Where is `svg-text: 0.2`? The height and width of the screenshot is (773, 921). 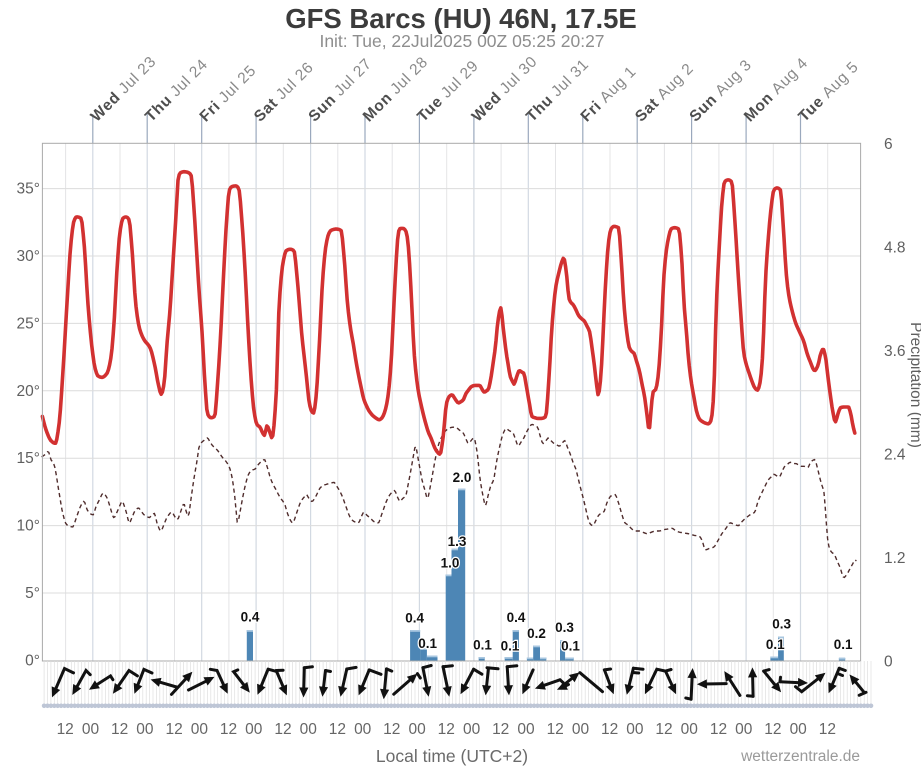
svg-text: 0.2 is located at coordinates (536, 633).